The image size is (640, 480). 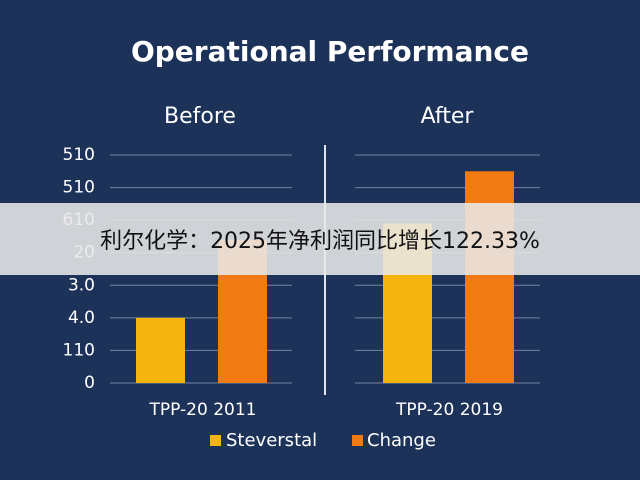 I want to click on y-tick-label: 3.0, so click(x=81, y=285).